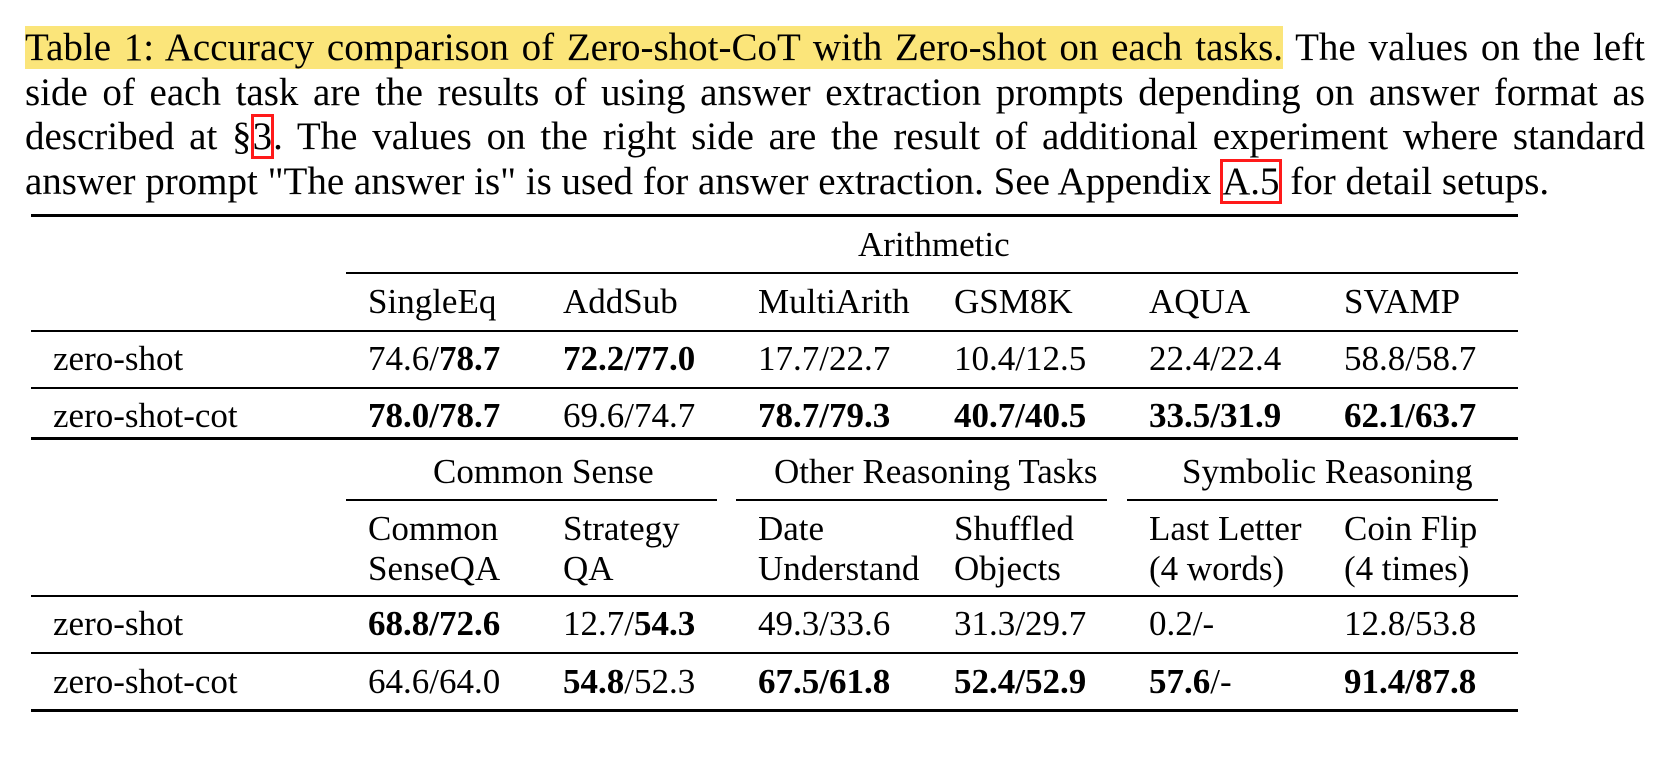  Describe the element at coordinates (839, 548) in the screenshot. I see `column-header: Date Understand` at that location.